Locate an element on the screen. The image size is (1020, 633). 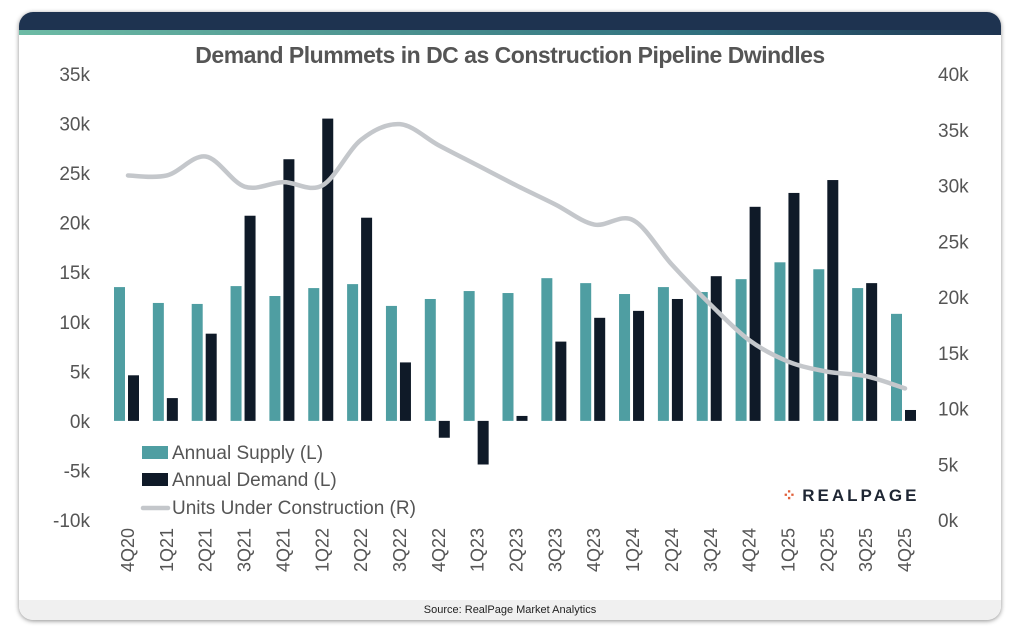
x-tick-label: 2Q23 is located at coordinates (517, 550).